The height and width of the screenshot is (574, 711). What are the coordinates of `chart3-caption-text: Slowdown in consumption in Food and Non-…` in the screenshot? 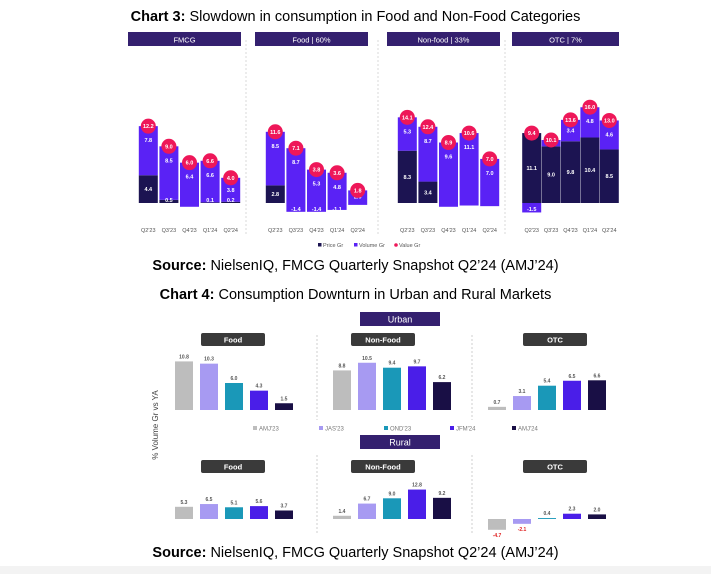 It's located at (383, 17).